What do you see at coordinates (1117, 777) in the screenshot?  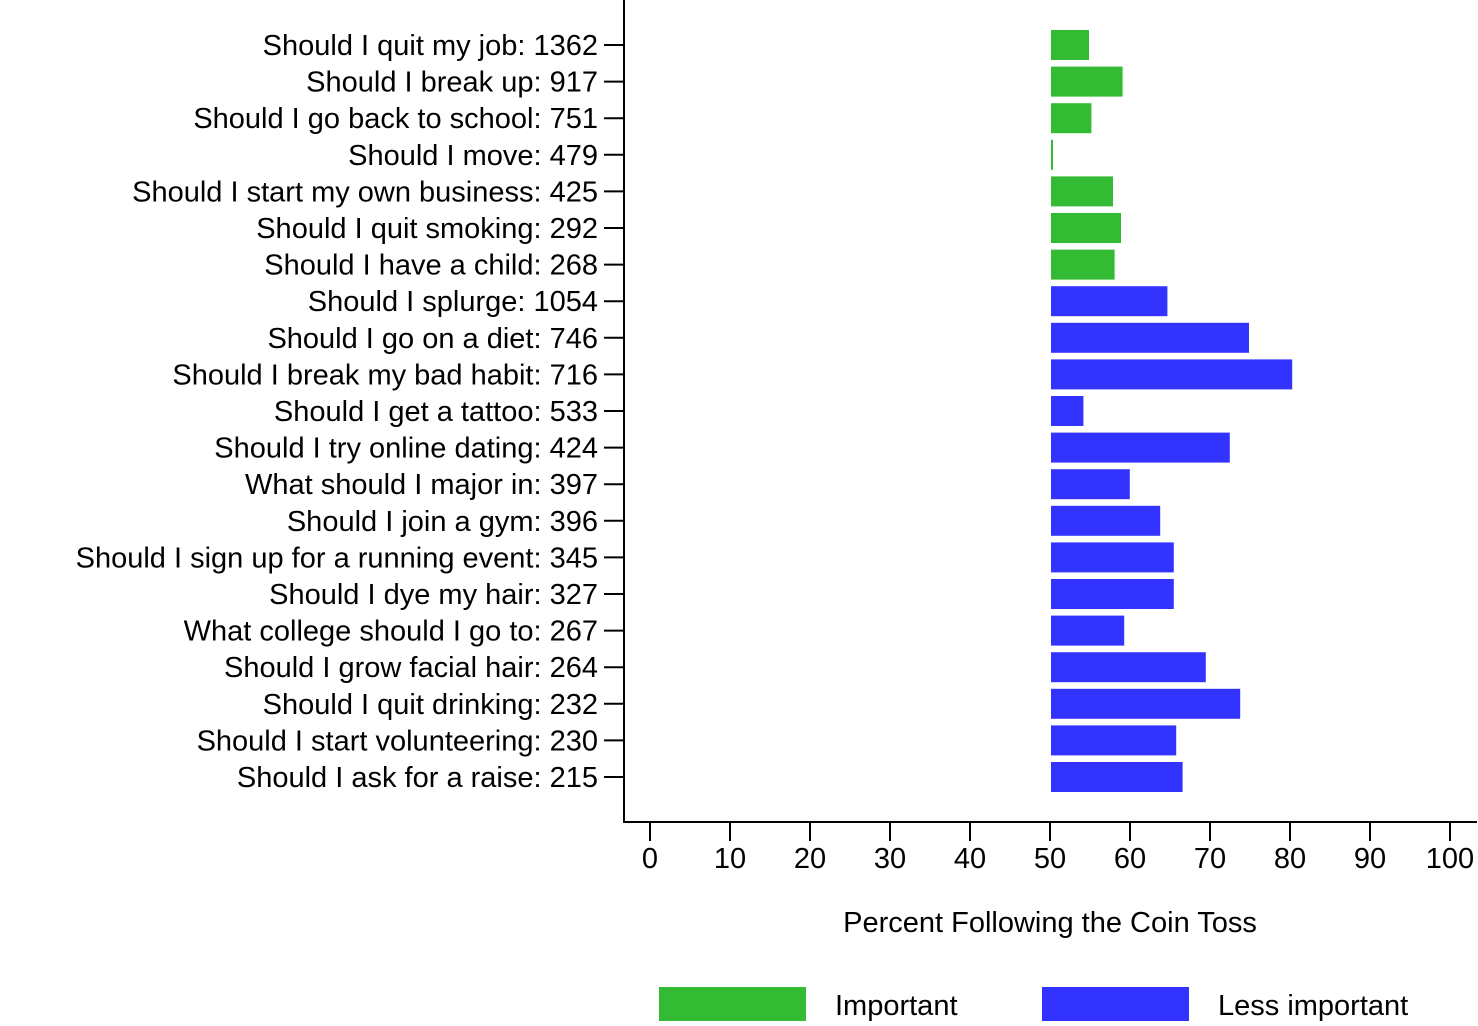 I see `bar-should-i-ask-for-a-raise` at bounding box center [1117, 777].